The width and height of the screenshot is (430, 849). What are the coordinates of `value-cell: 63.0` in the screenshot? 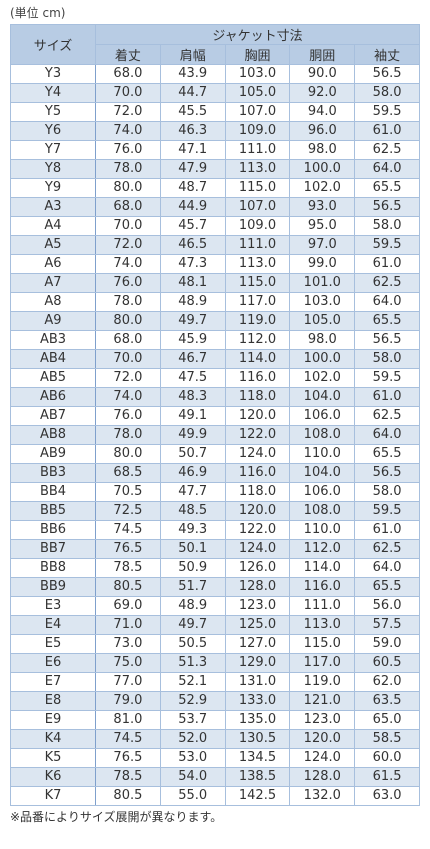 It's located at (387, 796).